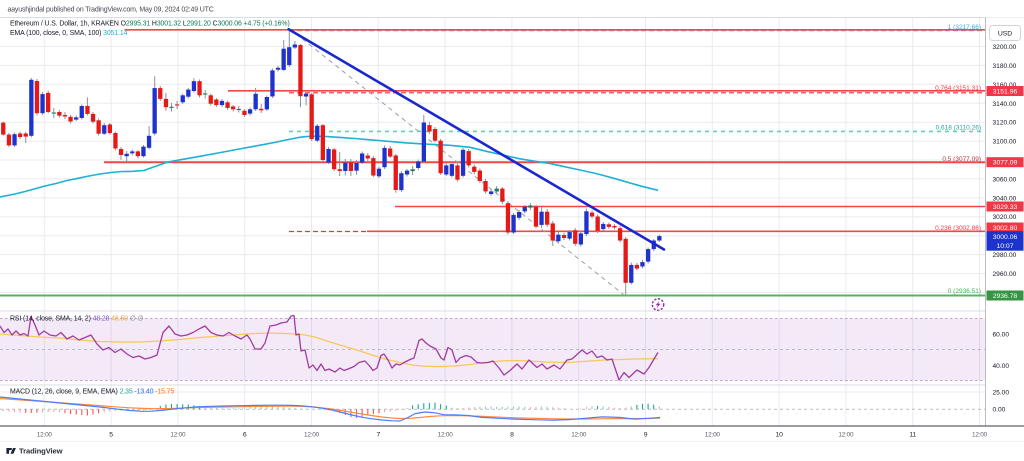 Image resolution: width=1024 pixels, height=461 pixels. What do you see at coordinates (1005, 66) in the screenshot?
I see `svg-text: 3180.00` at bounding box center [1005, 66].